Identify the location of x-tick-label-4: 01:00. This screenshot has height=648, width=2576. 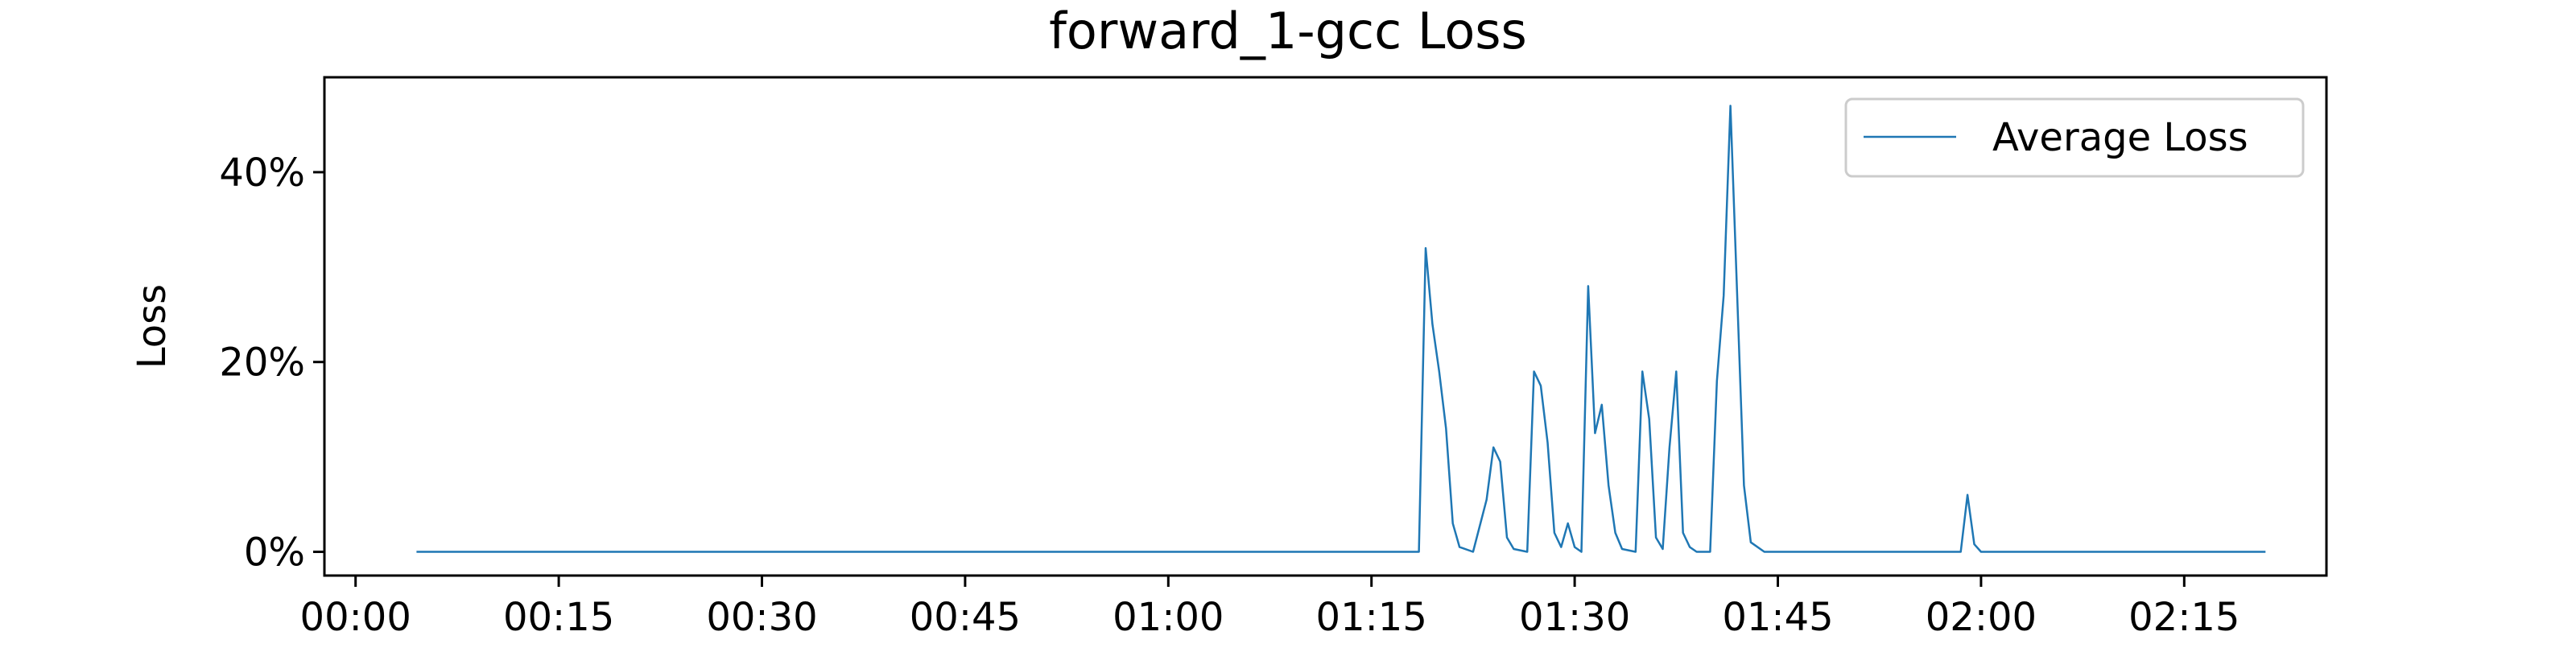
(1168, 617).